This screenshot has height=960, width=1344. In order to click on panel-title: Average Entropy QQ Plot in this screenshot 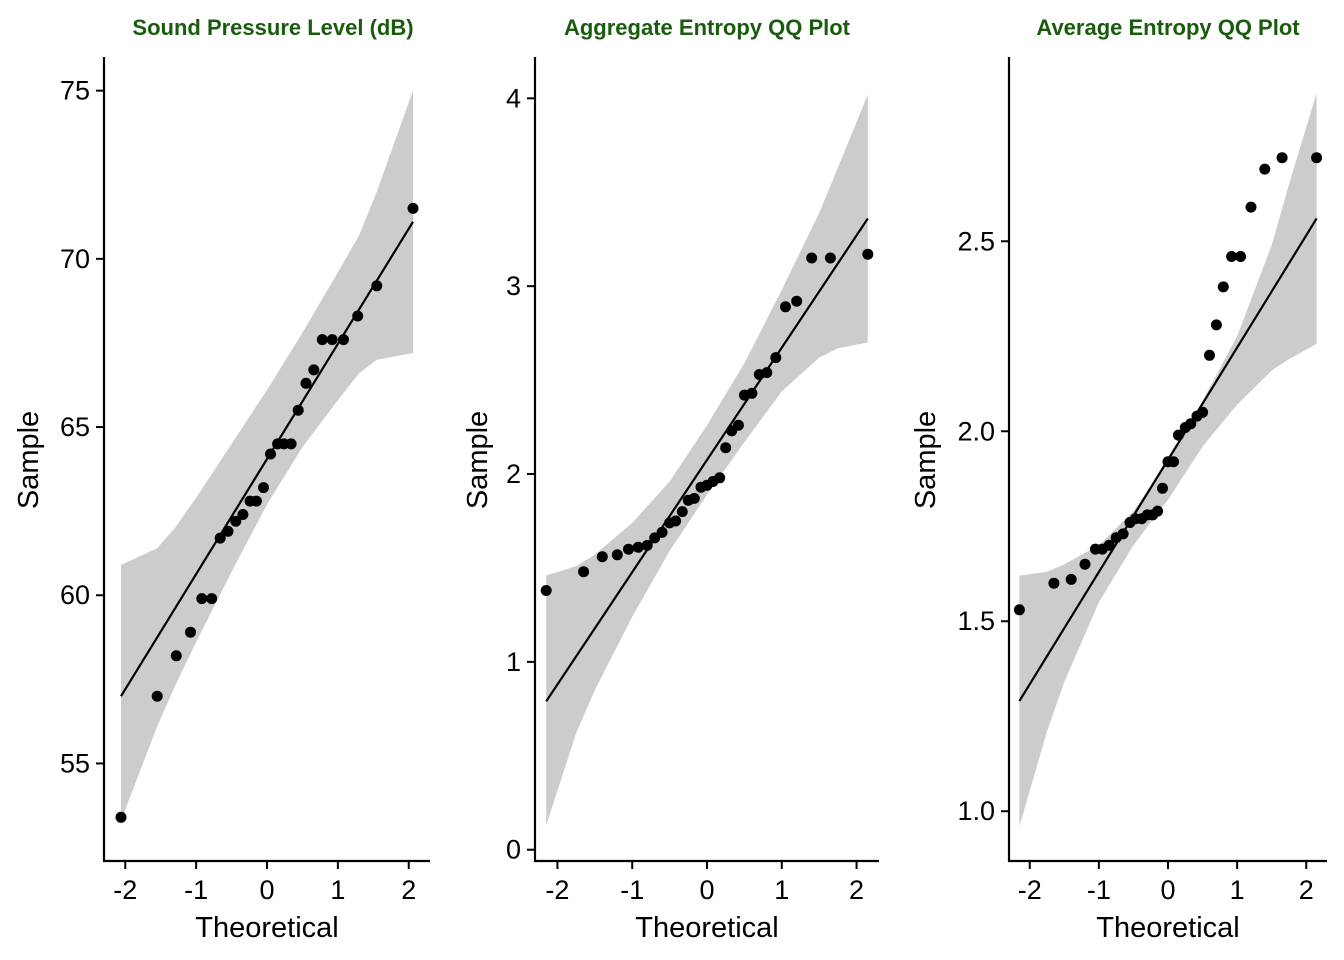, I will do `click(1168, 27)`.